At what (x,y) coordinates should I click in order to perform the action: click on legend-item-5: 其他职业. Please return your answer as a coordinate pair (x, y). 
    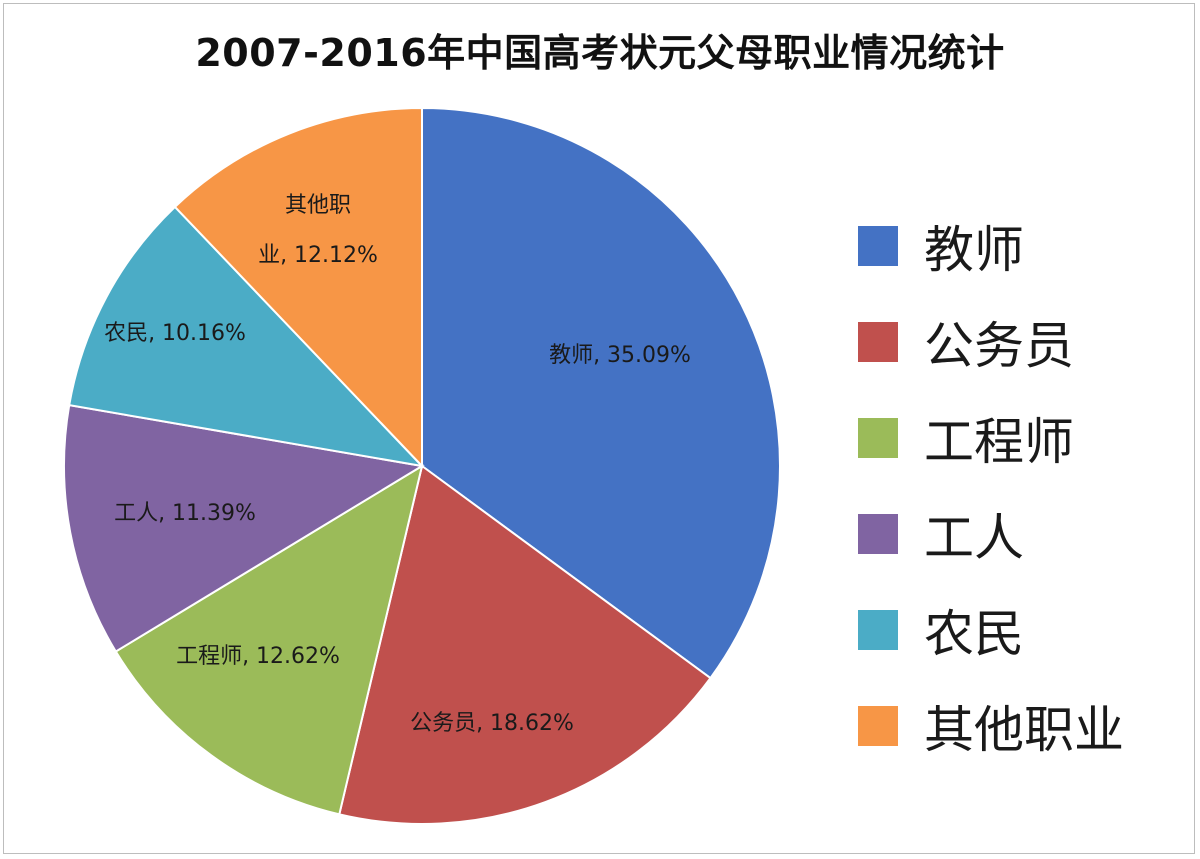
    Looking at the image, I should click on (1023, 726).